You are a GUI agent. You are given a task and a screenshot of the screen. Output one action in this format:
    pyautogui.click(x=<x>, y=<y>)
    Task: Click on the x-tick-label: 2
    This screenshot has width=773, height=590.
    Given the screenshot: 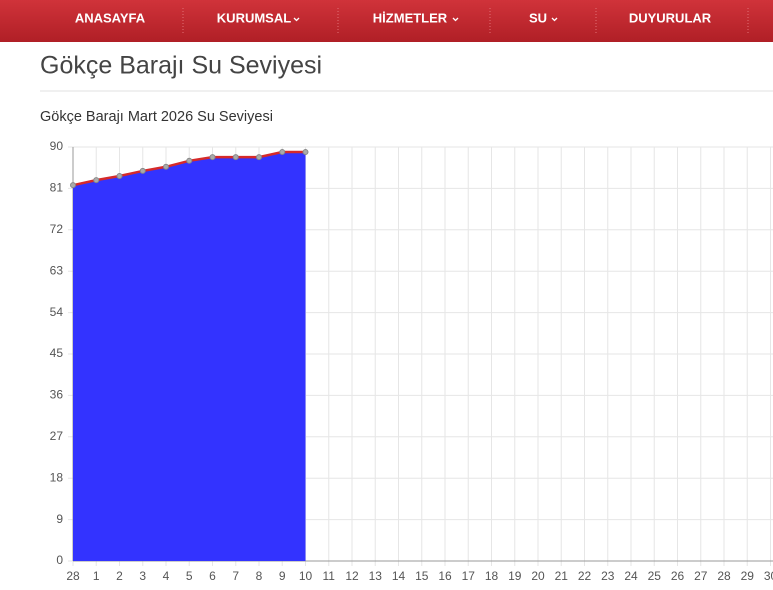 What is the action you would take?
    pyautogui.click(x=119, y=576)
    